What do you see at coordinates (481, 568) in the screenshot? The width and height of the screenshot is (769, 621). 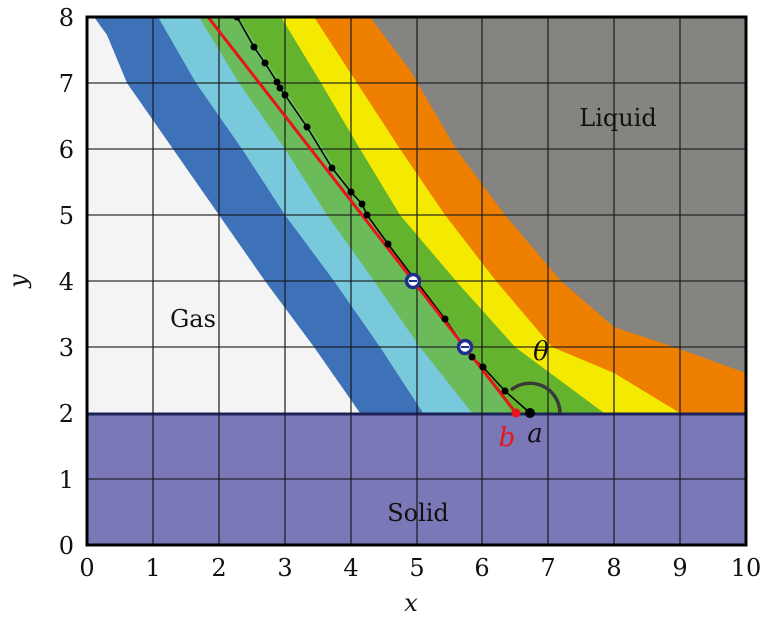 I see `x-tick: 6` at bounding box center [481, 568].